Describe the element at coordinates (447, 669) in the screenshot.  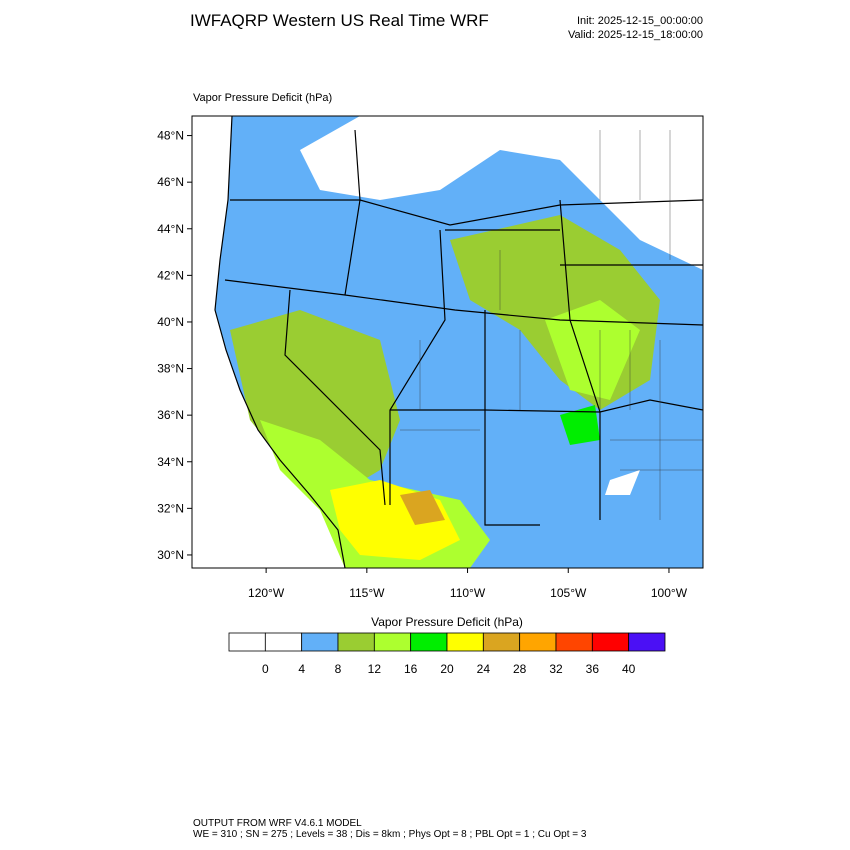
I see `colorbar-label: 20` at that location.